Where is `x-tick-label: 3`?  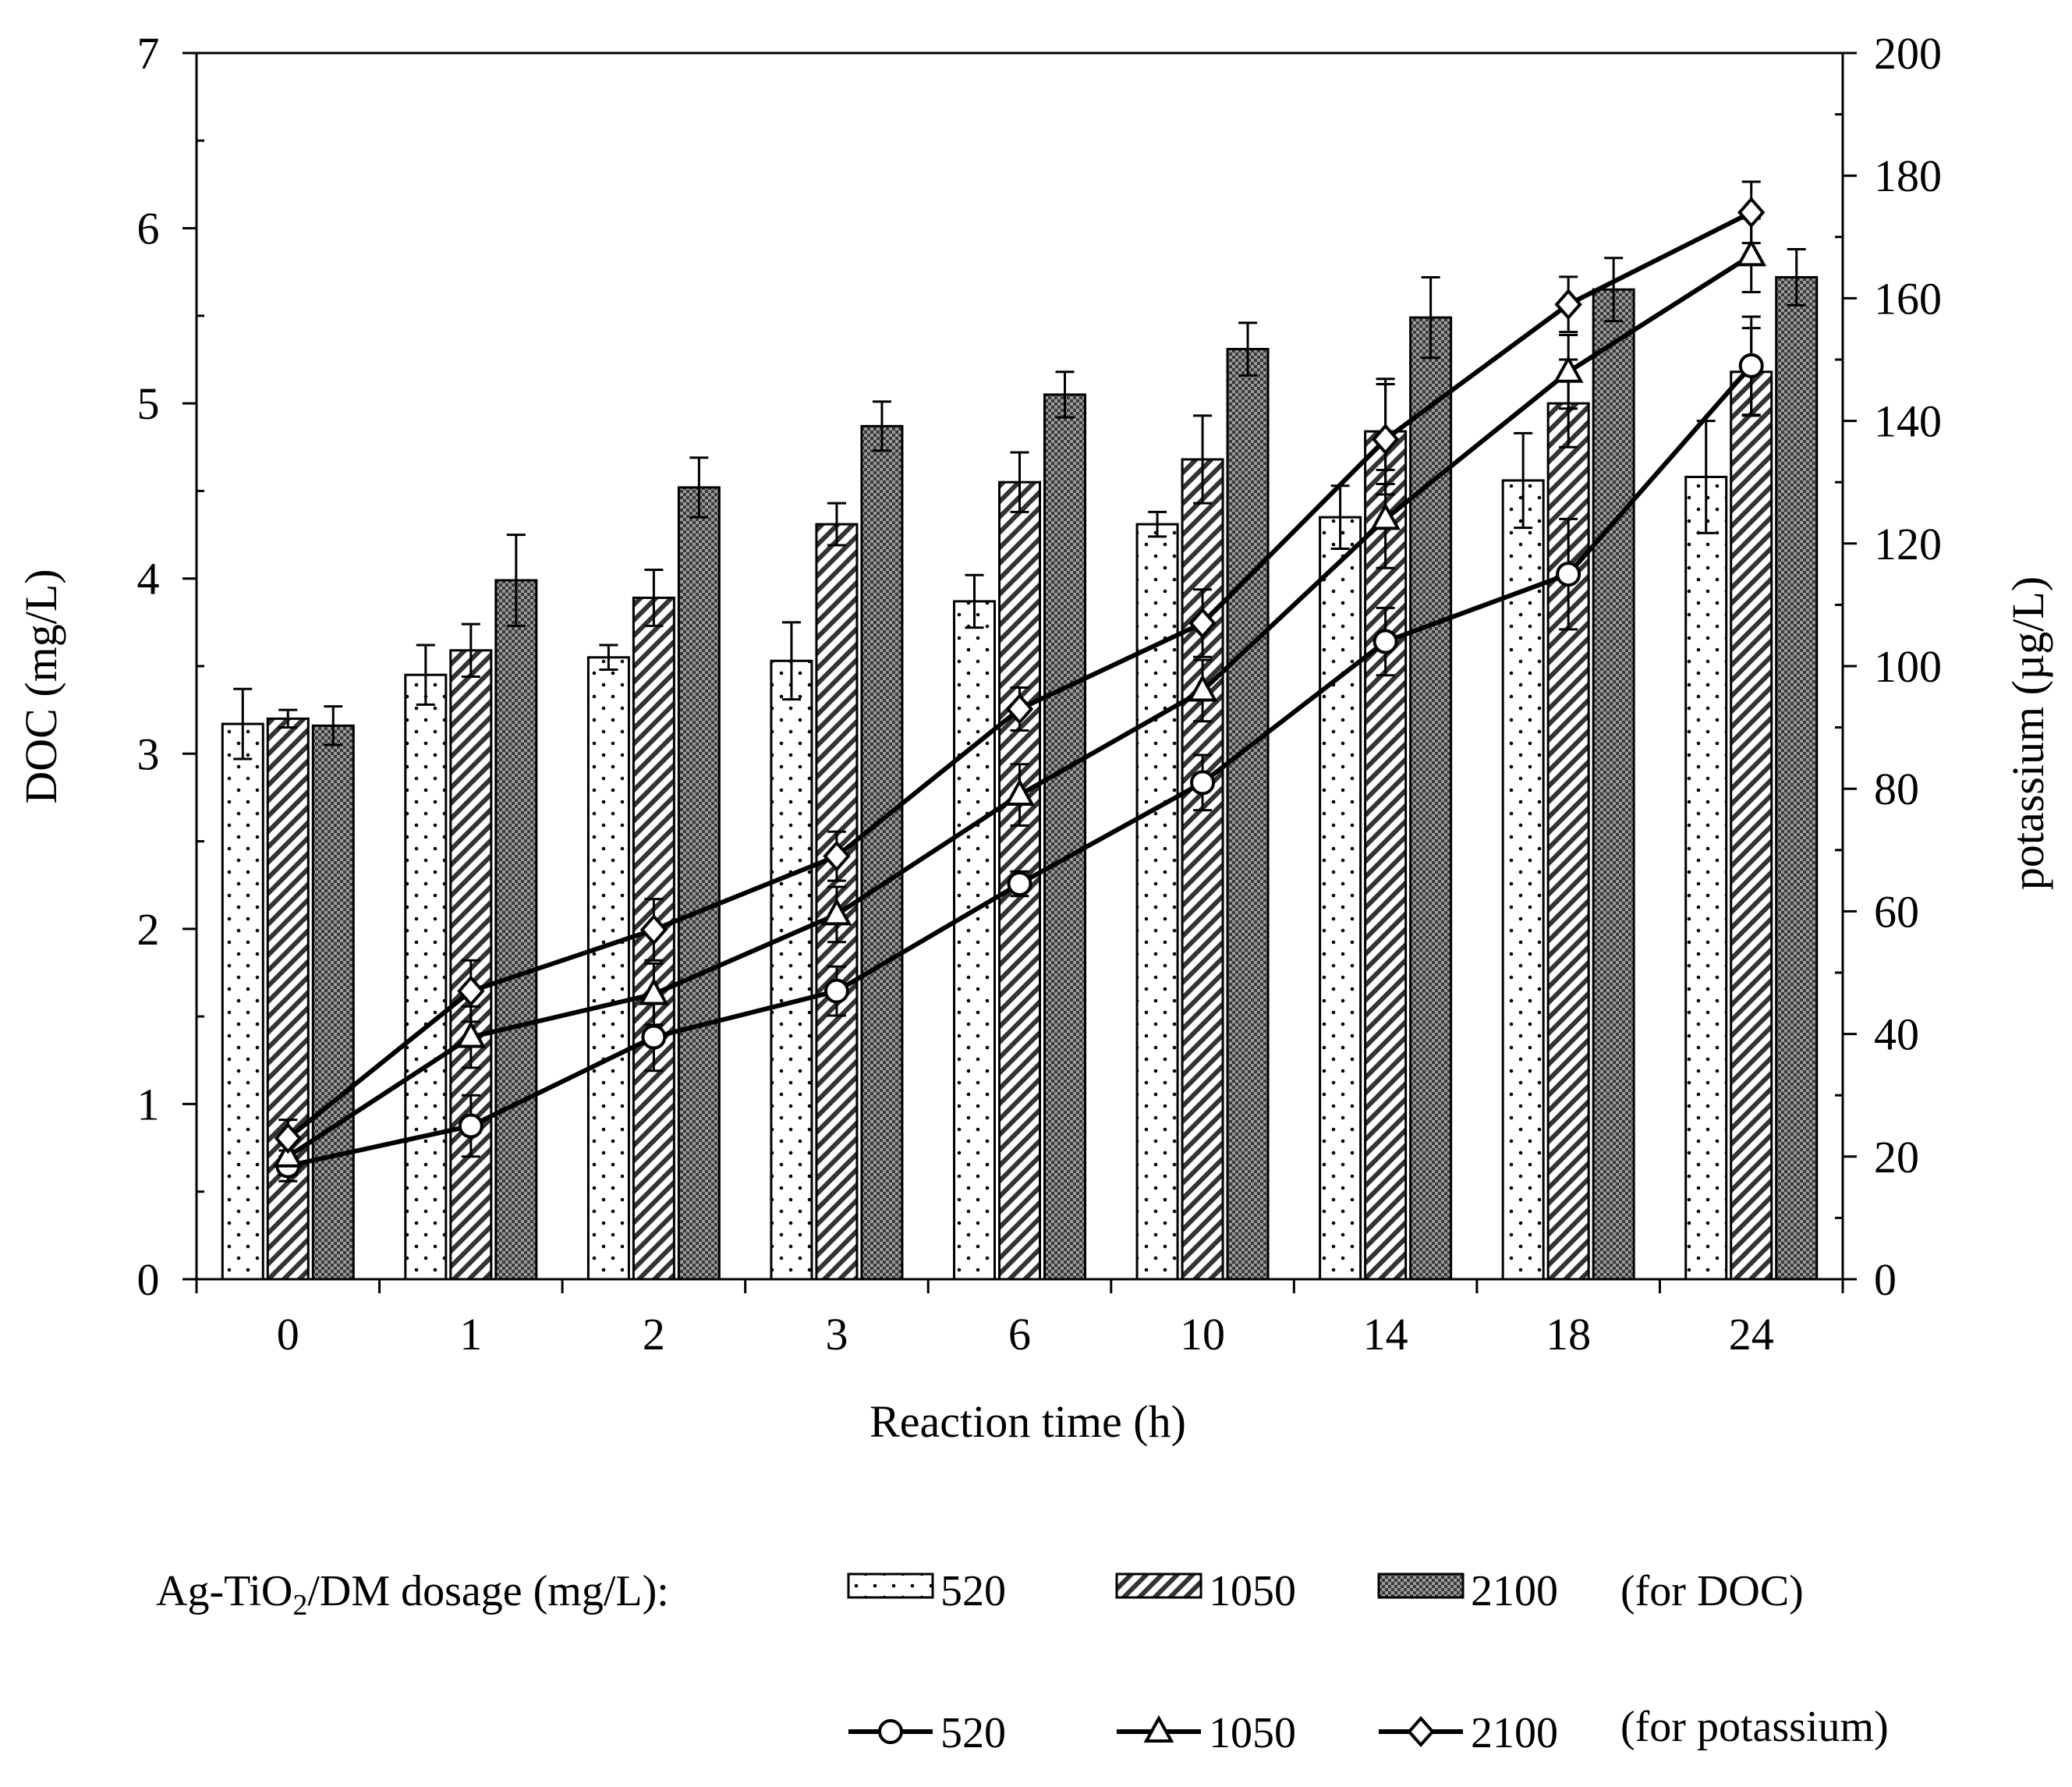
x-tick-label: 3 is located at coordinates (836, 1334).